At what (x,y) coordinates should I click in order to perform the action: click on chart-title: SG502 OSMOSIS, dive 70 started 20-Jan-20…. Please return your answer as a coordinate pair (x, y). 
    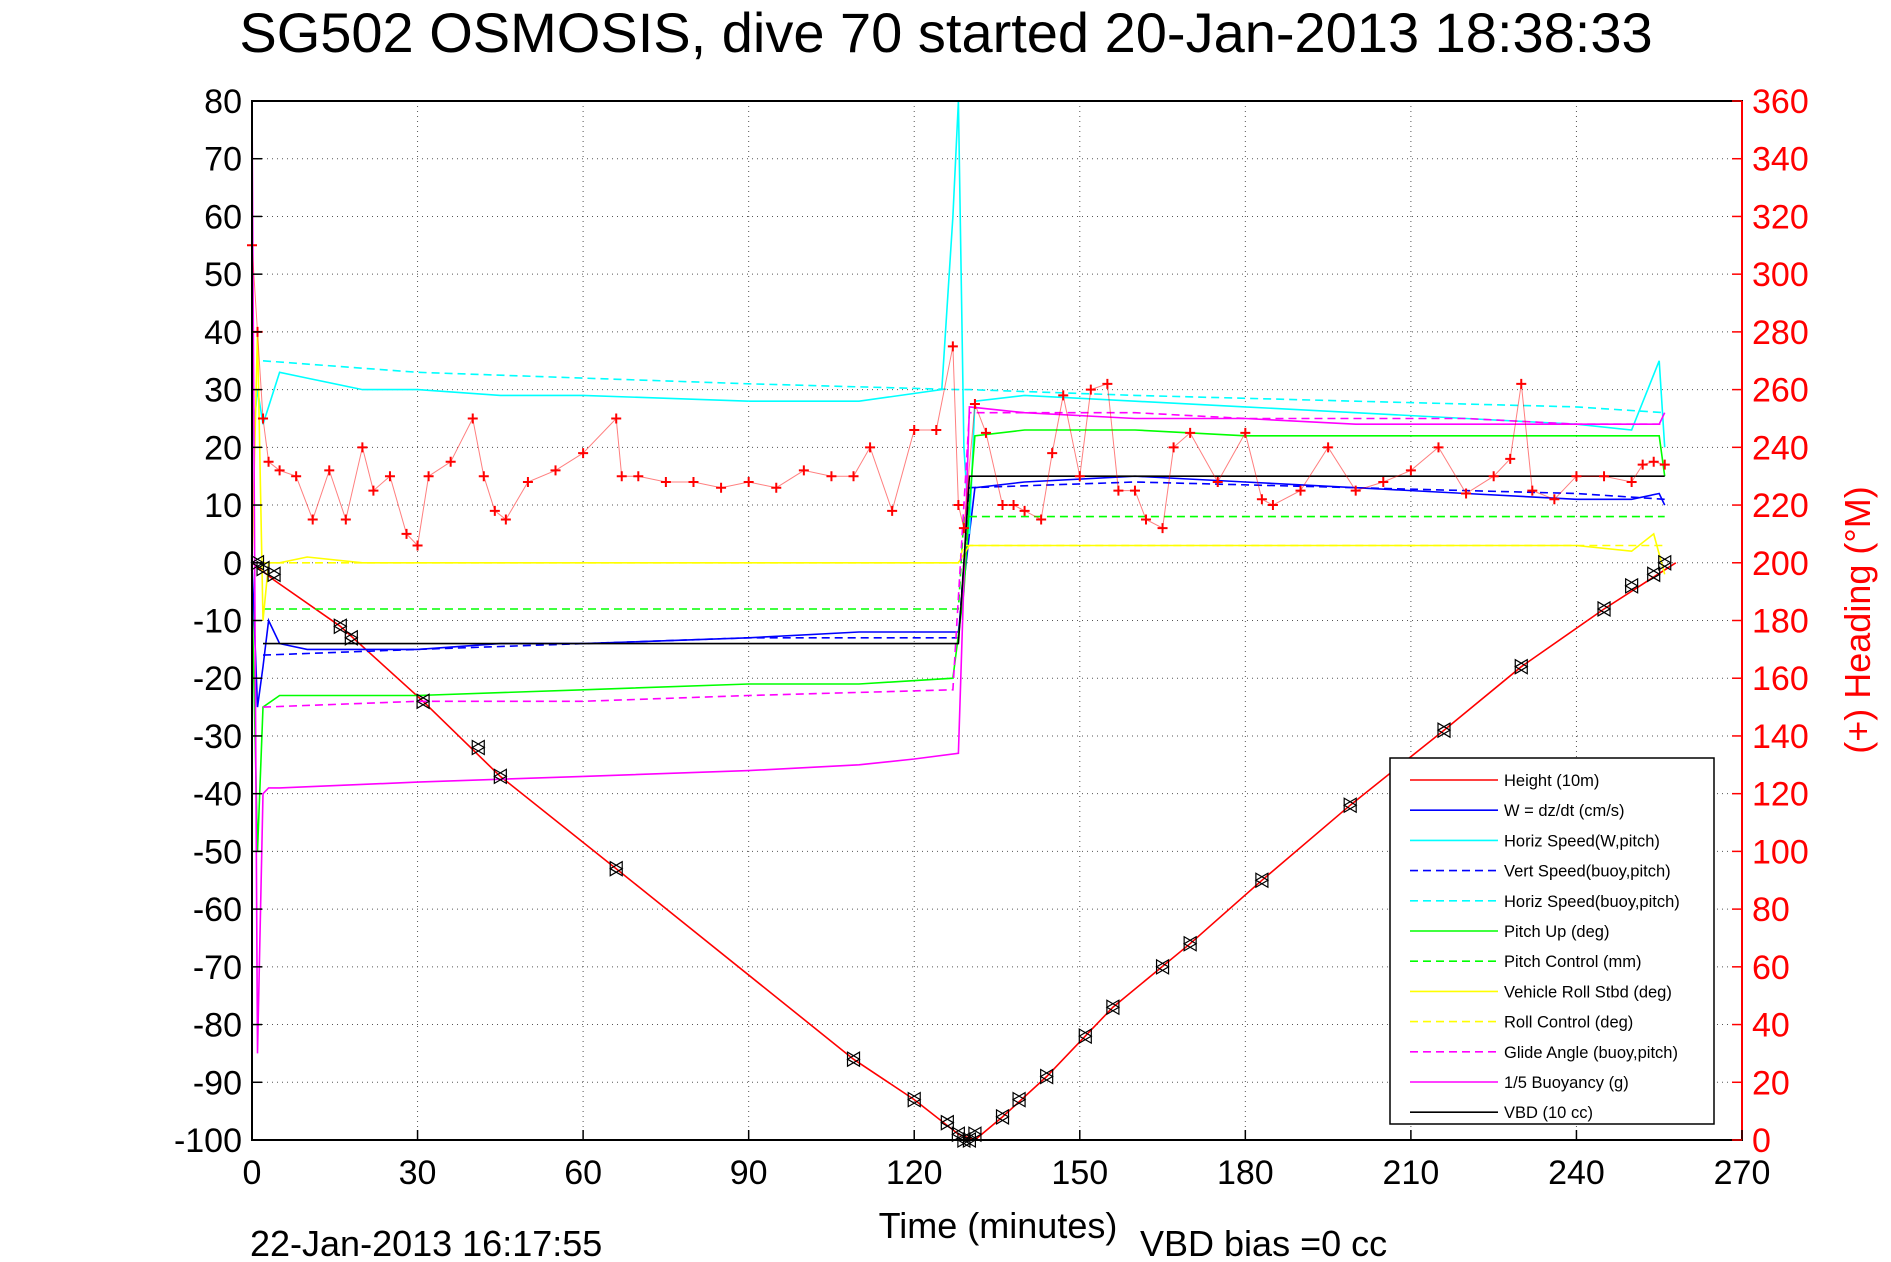
    Looking at the image, I should click on (945, 32).